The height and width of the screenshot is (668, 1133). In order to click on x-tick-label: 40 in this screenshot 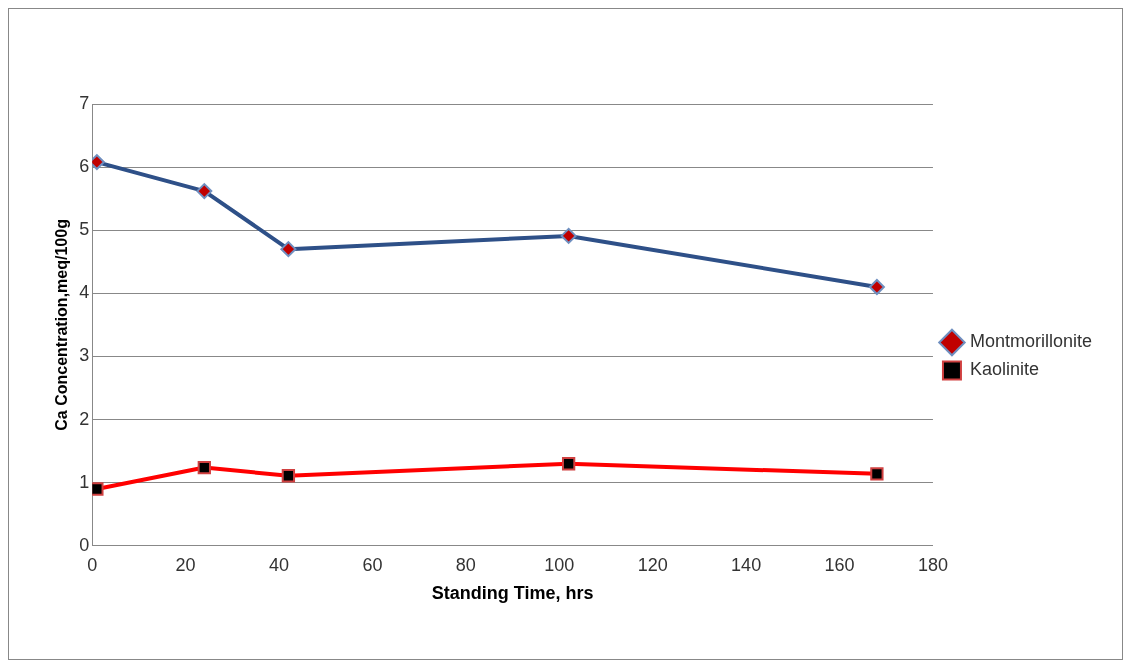, I will do `click(279, 564)`.